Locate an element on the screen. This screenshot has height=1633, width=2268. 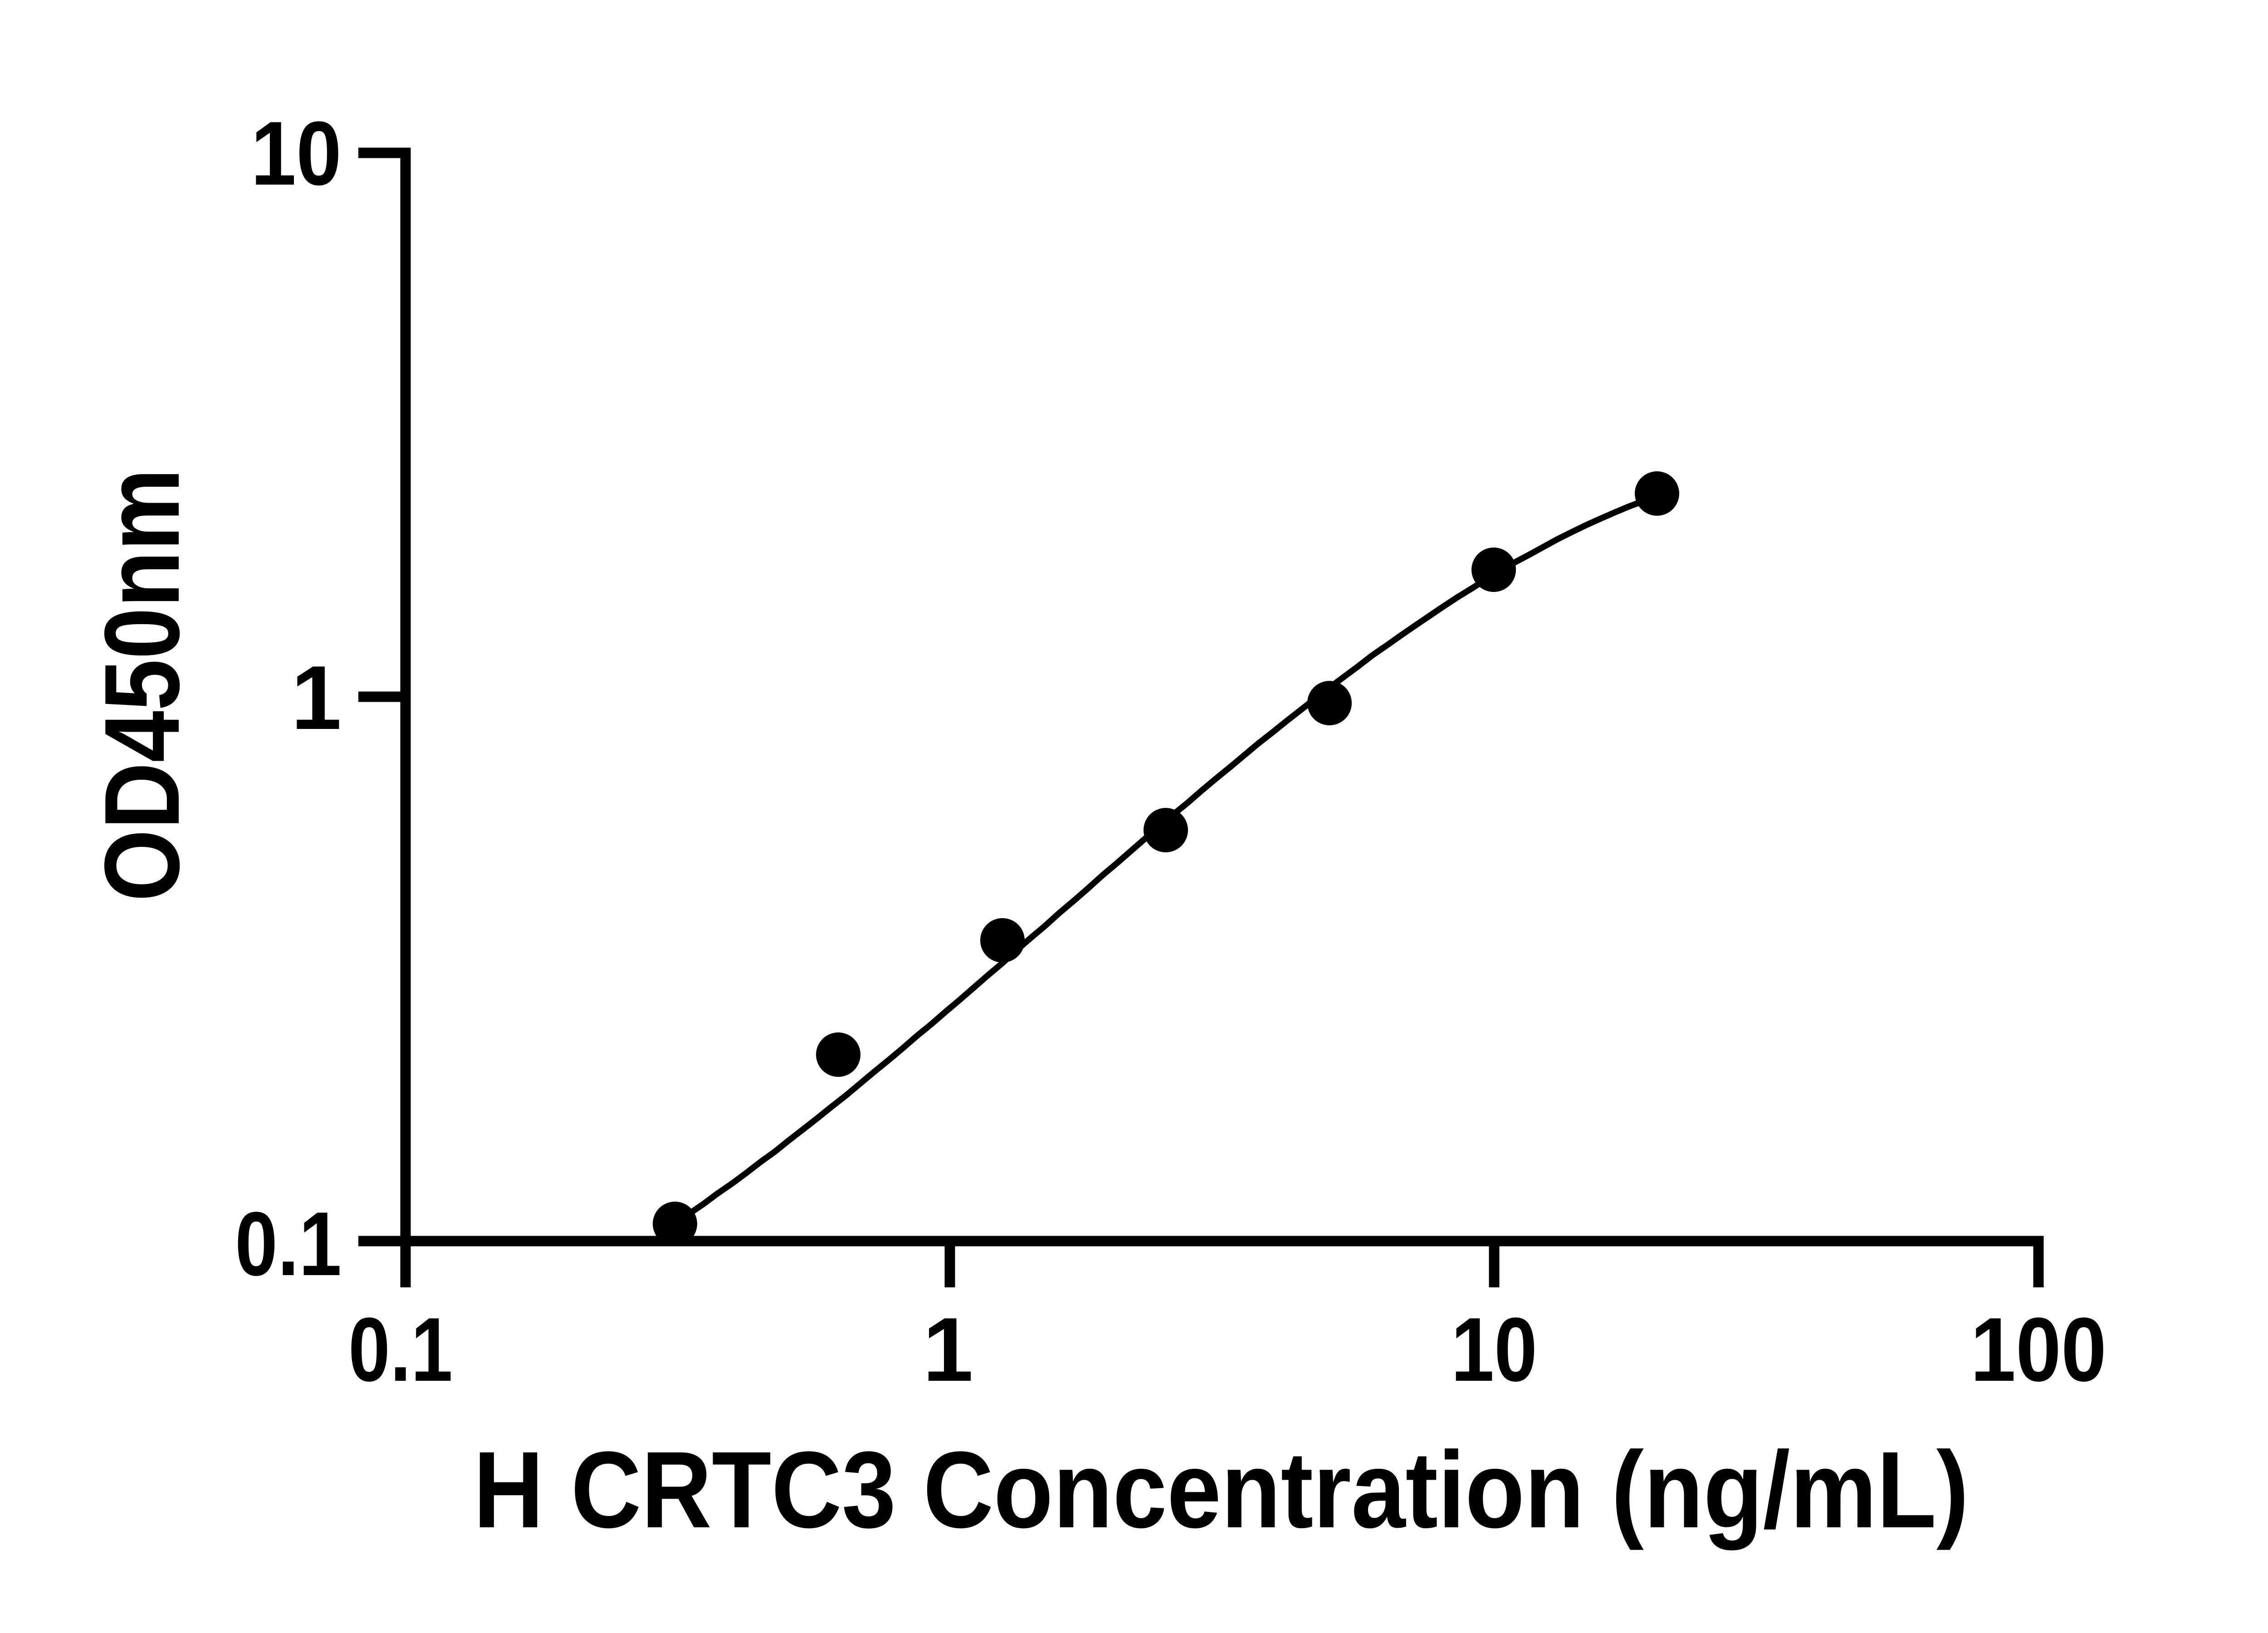
svg-text: H CRTC3 Concentration (ng/mL) is located at coordinates (1222, 1489).